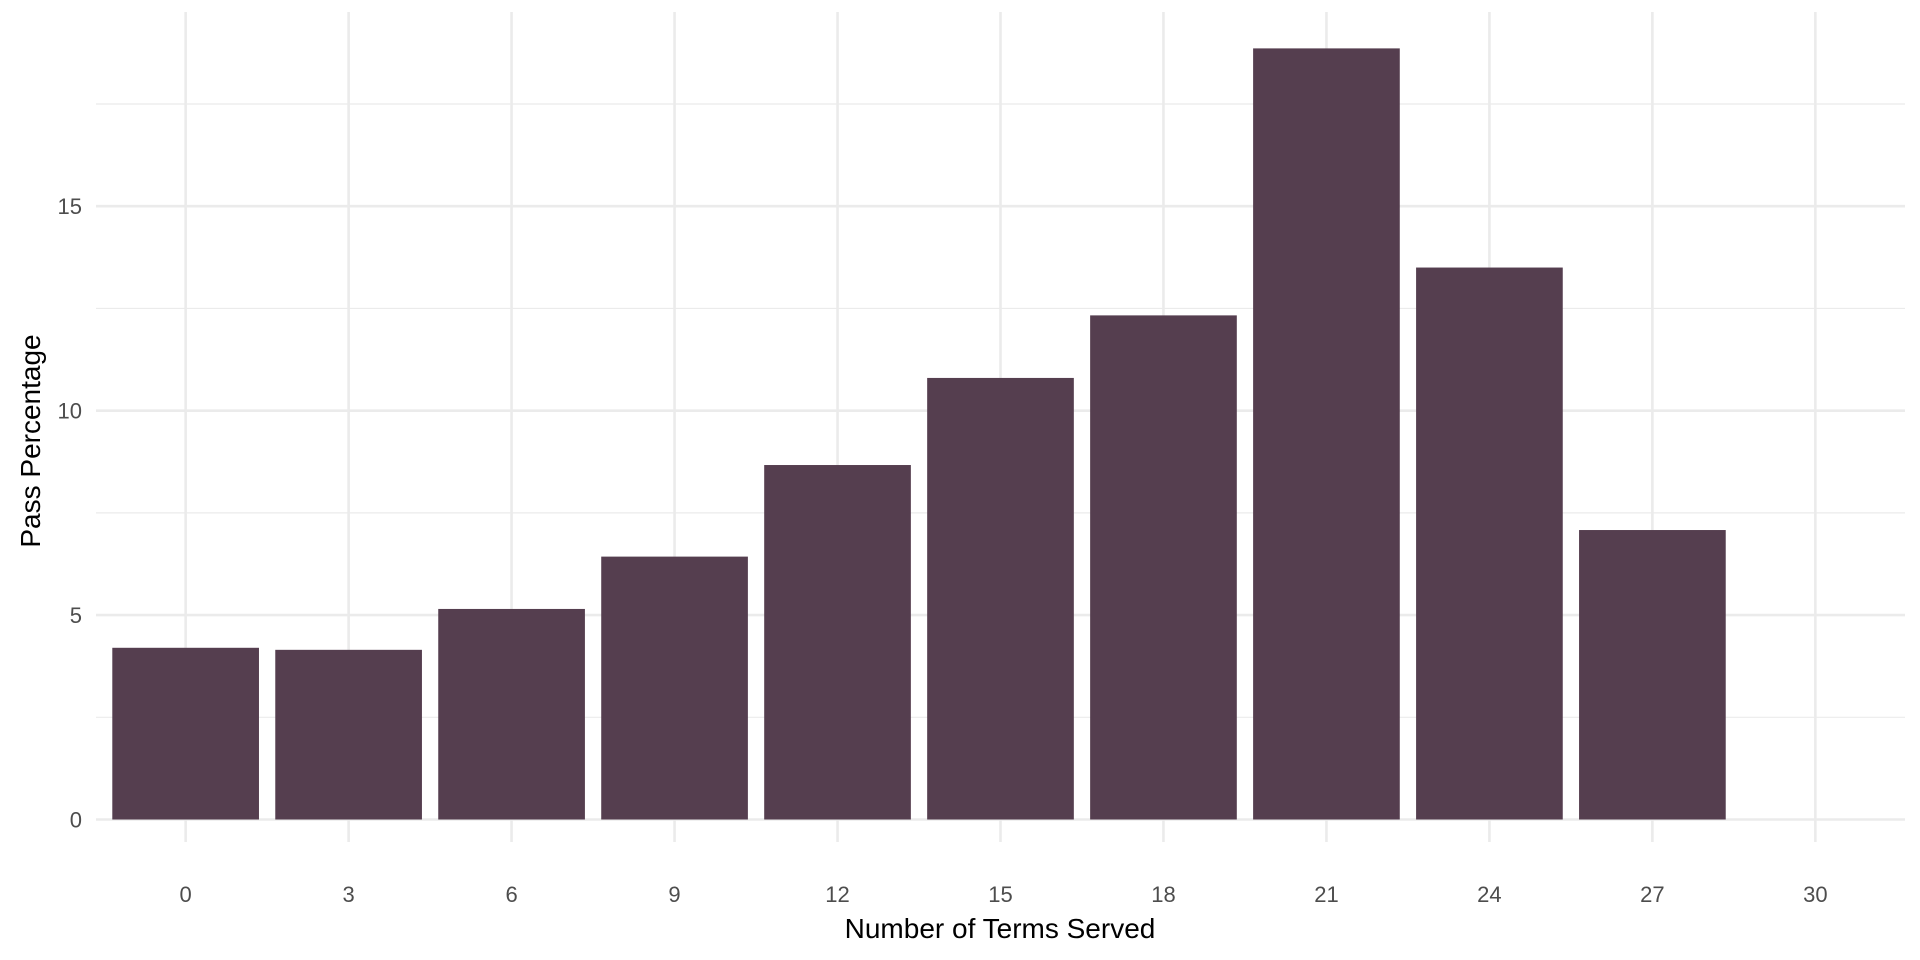  I want to click on x-axis-tick-labels: 0 3 6 9 12 15 18 21 24 27 30, so click(1004, 894).